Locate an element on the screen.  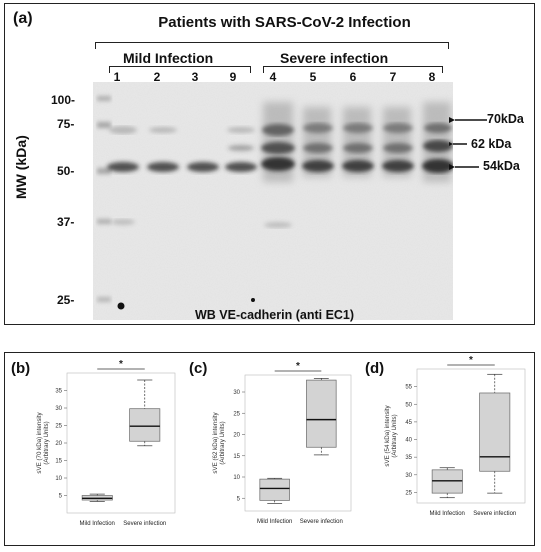
panel-letter: (c) is located at coordinates (198, 368).